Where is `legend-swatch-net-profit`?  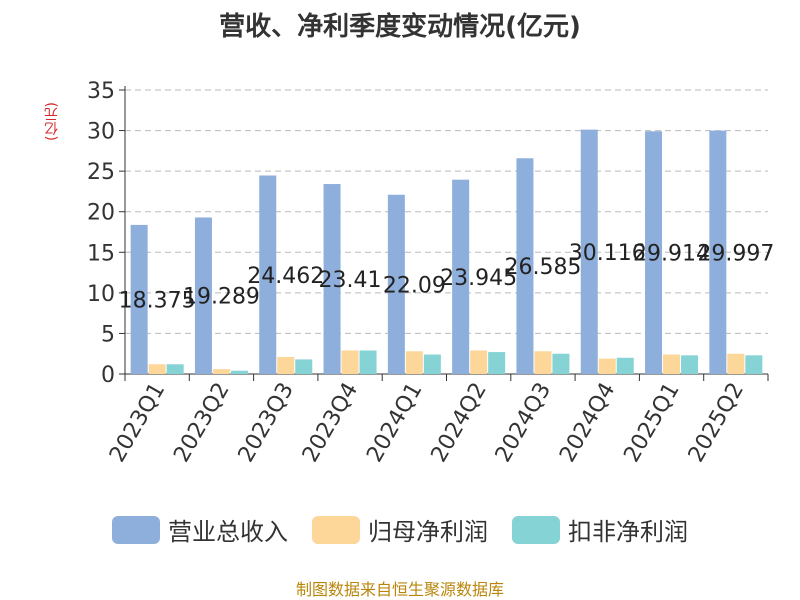
legend-swatch-net-profit is located at coordinates (336, 529).